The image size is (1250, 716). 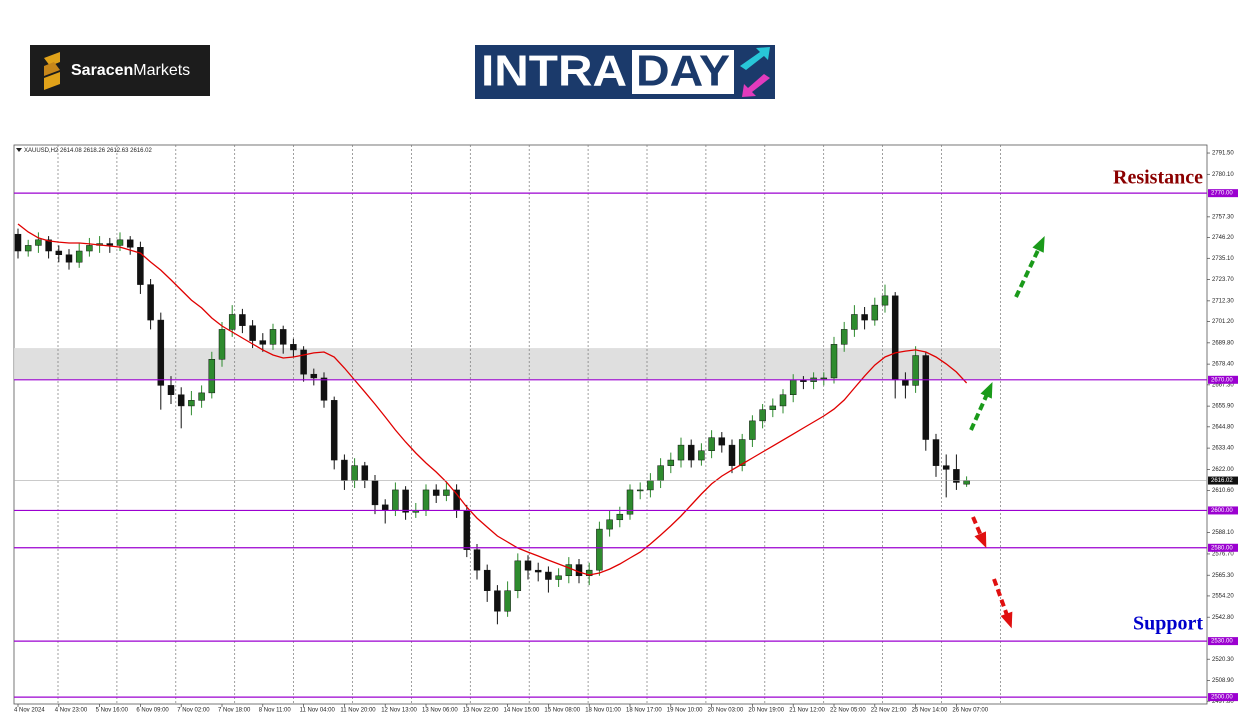 What do you see at coordinates (1223, 343) in the screenshot?
I see `y-tick-label: 2689.80` at bounding box center [1223, 343].